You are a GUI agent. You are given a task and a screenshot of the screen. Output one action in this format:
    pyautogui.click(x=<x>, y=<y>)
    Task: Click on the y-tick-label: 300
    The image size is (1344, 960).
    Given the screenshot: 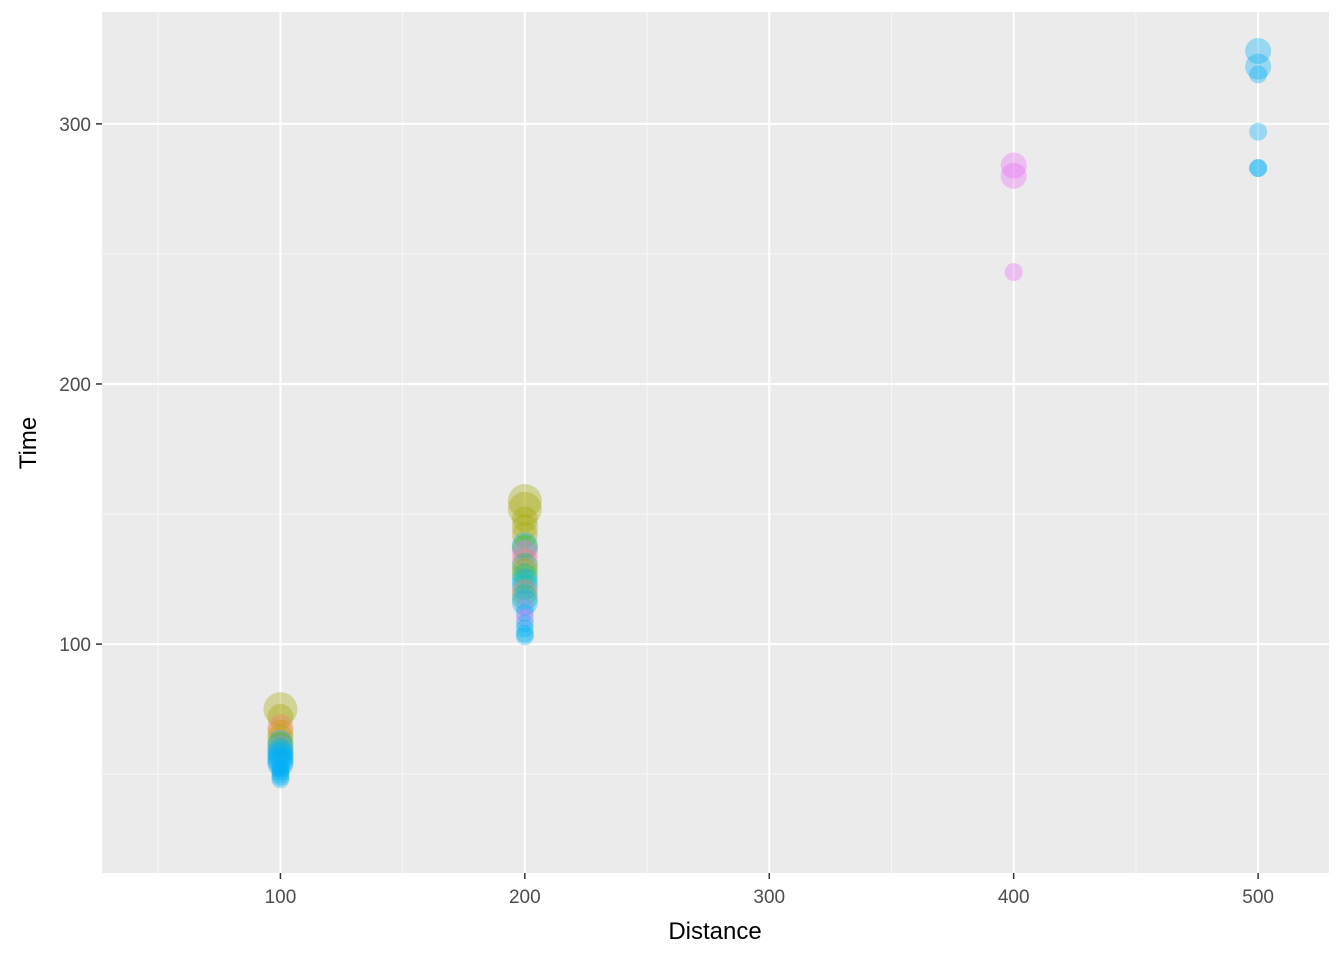 What is the action you would take?
    pyautogui.click(x=75, y=125)
    